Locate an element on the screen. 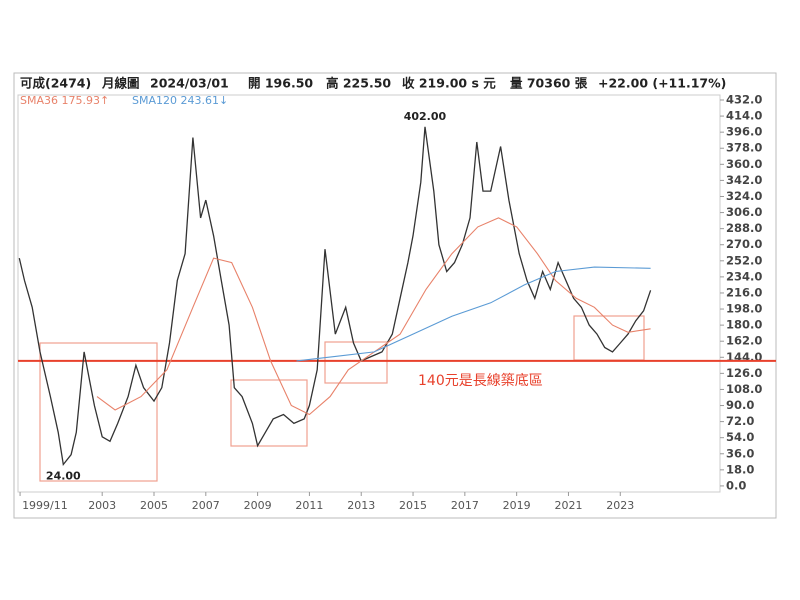  support-label: 140元是長線築底區 is located at coordinates (480, 381).